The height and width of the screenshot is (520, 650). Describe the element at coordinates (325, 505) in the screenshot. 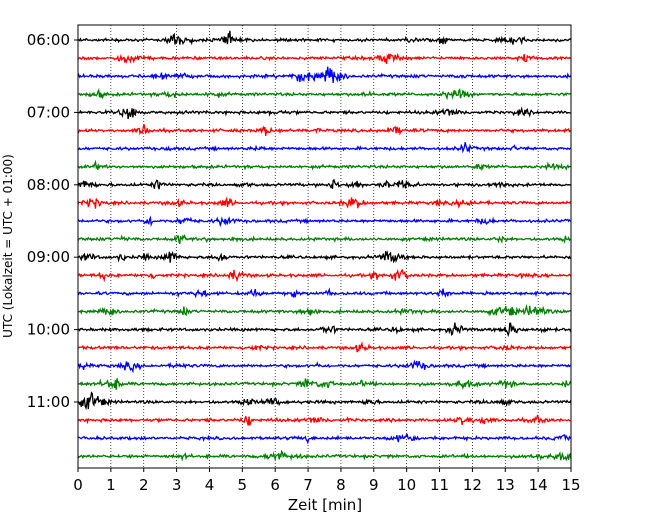

I see `x-axis-label: Zeit [min]` at that location.